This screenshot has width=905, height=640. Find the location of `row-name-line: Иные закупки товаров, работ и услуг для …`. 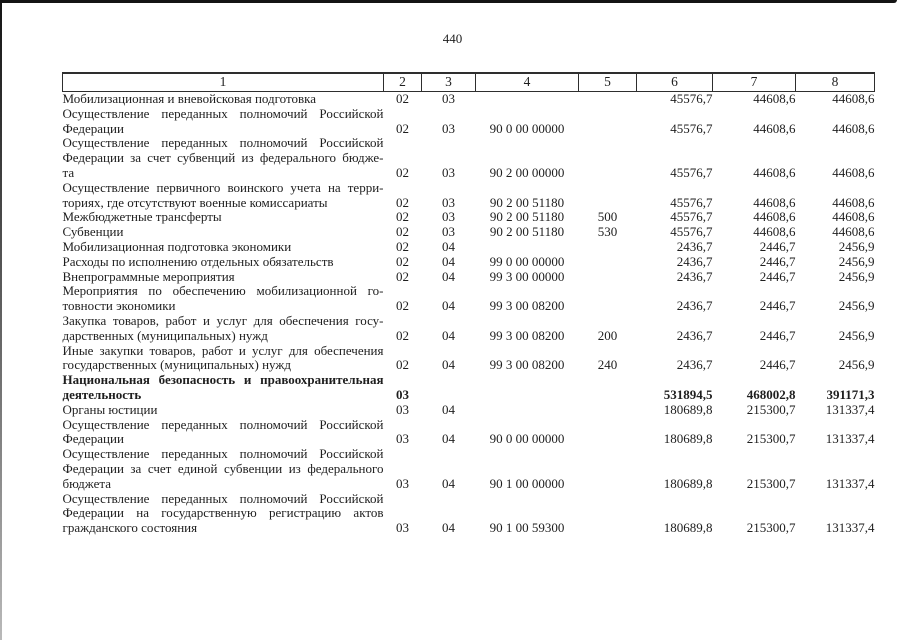

row-name-line: Иные закупки товаров, работ и услуг для … is located at coordinates (223, 350).